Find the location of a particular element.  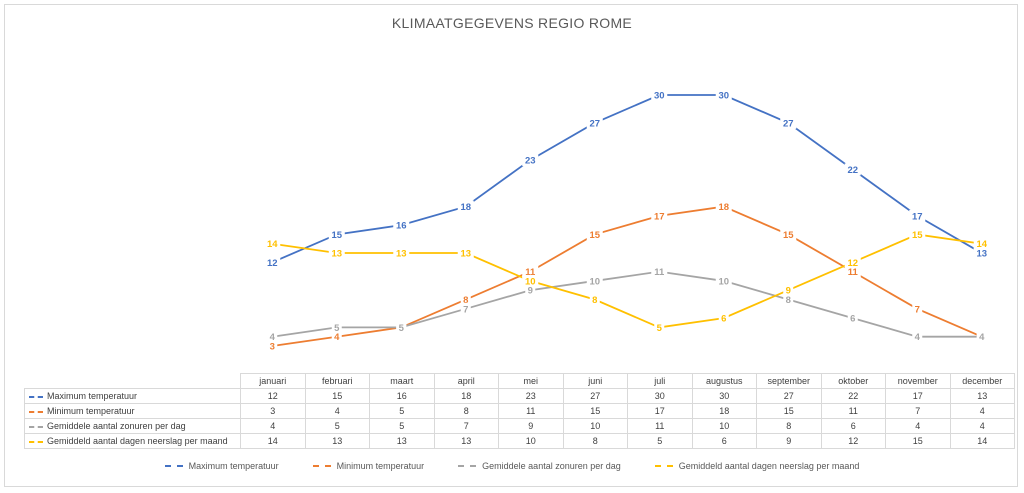

category-label: oktober is located at coordinates (853, 381).